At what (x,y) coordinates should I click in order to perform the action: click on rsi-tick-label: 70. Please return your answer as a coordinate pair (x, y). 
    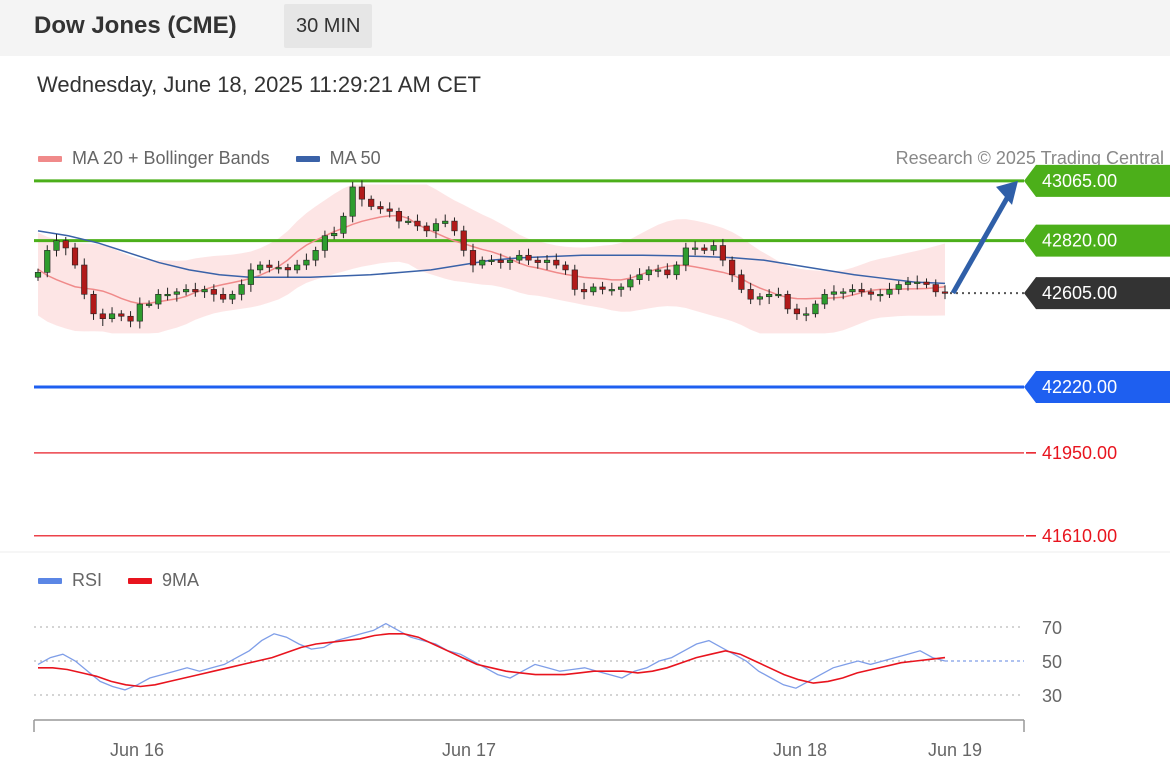
    Looking at the image, I should click on (1052, 628).